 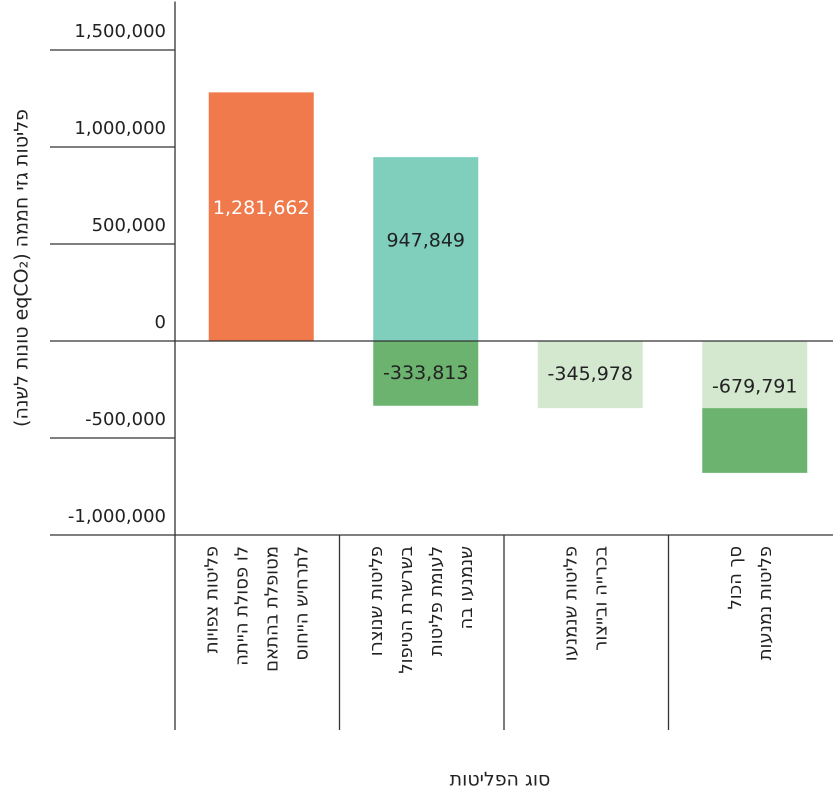 I want to click on value-label: 947,849, so click(x=425, y=241).